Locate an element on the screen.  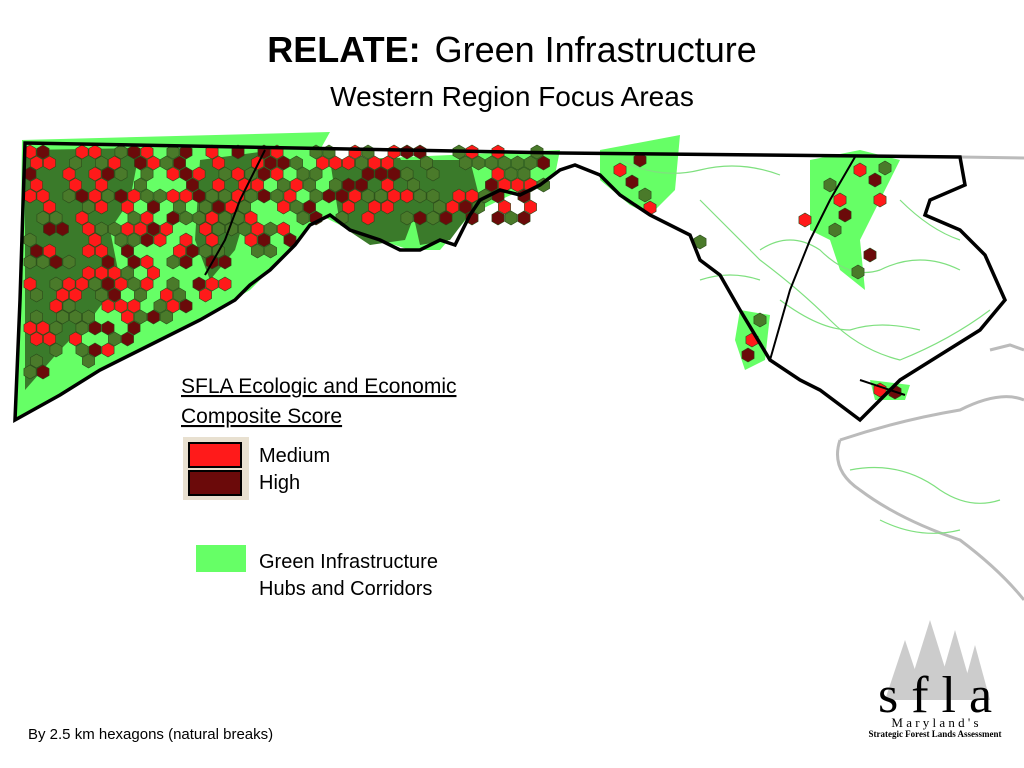
county-line is located at coordinates (235, 212).